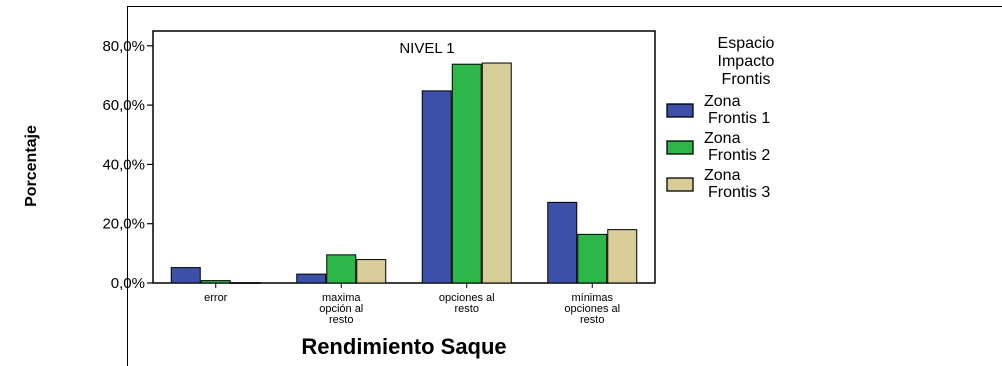 The width and height of the screenshot is (1002, 366). What do you see at coordinates (341, 298) in the screenshot?
I see `x-tick-label: maxima` at bounding box center [341, 298].